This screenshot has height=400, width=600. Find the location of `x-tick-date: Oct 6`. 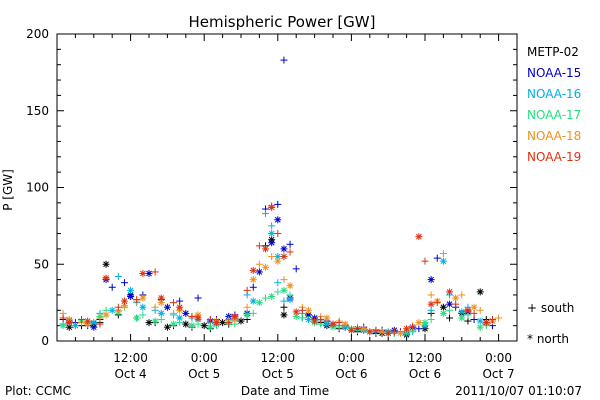

x-tick-date: Oct 6 is located at coordinates (425, 374).